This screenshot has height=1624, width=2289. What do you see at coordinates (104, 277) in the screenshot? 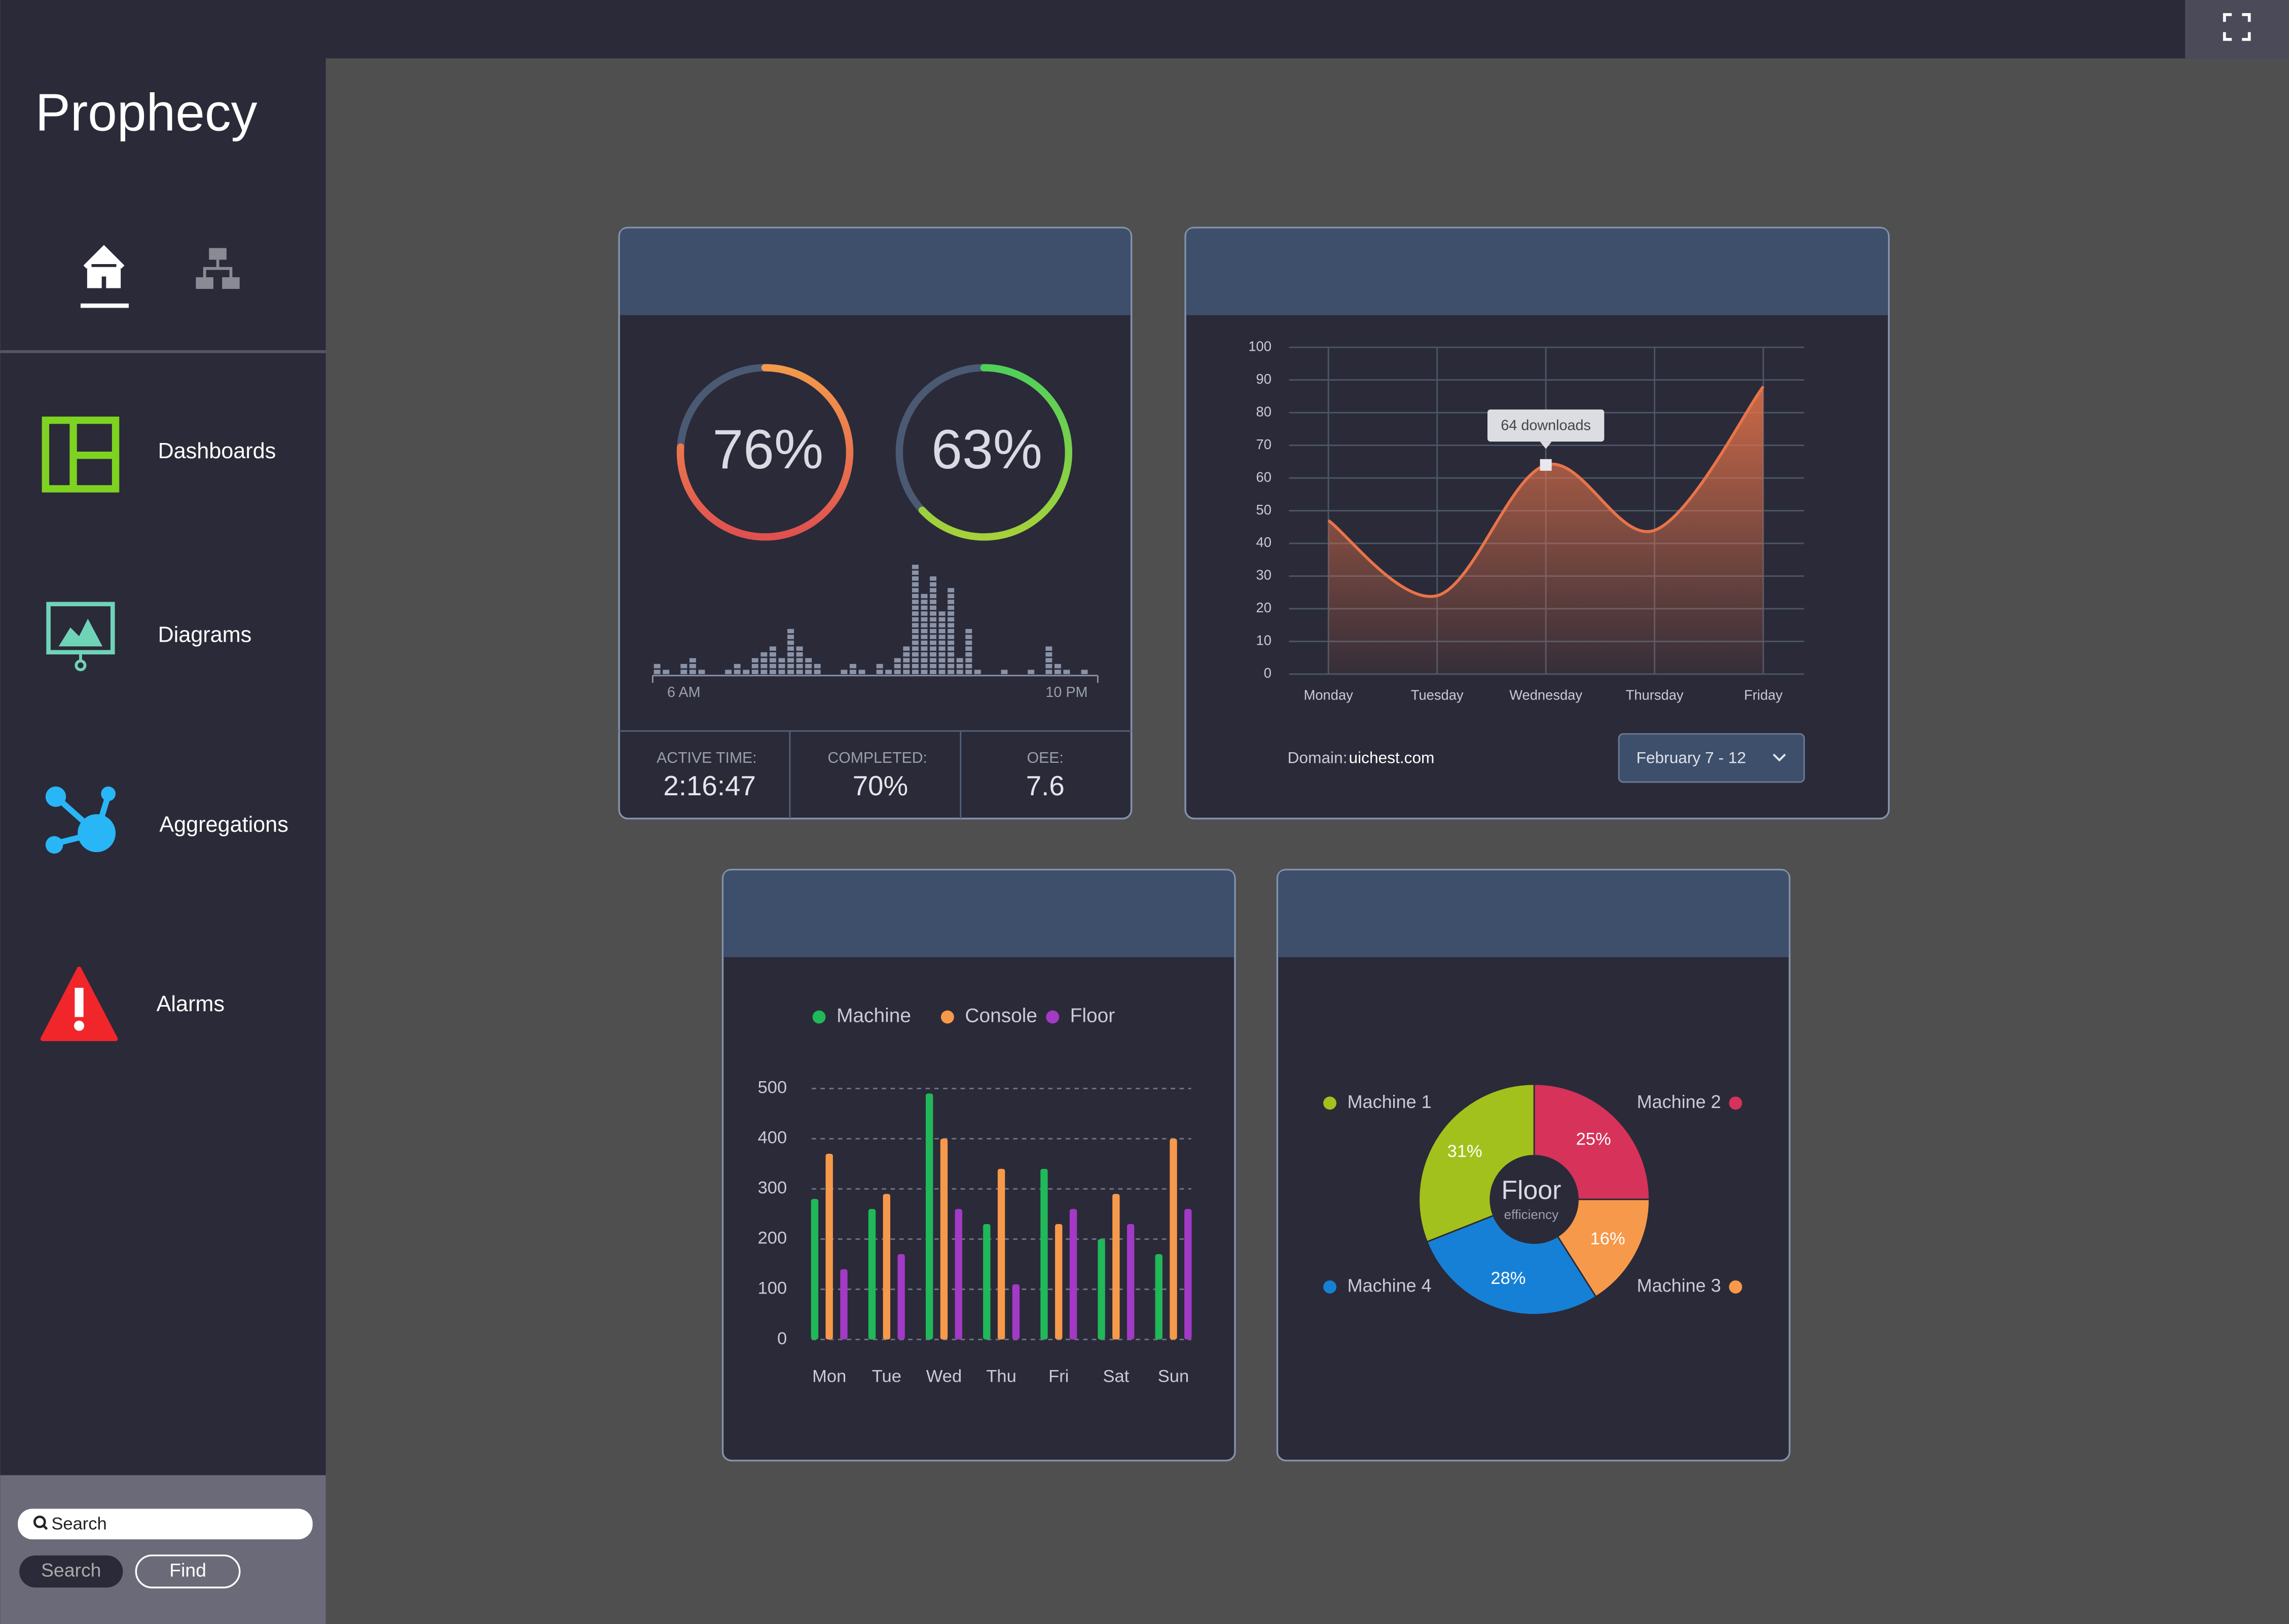
I see `home-tab` at bounding box center [104, 277].